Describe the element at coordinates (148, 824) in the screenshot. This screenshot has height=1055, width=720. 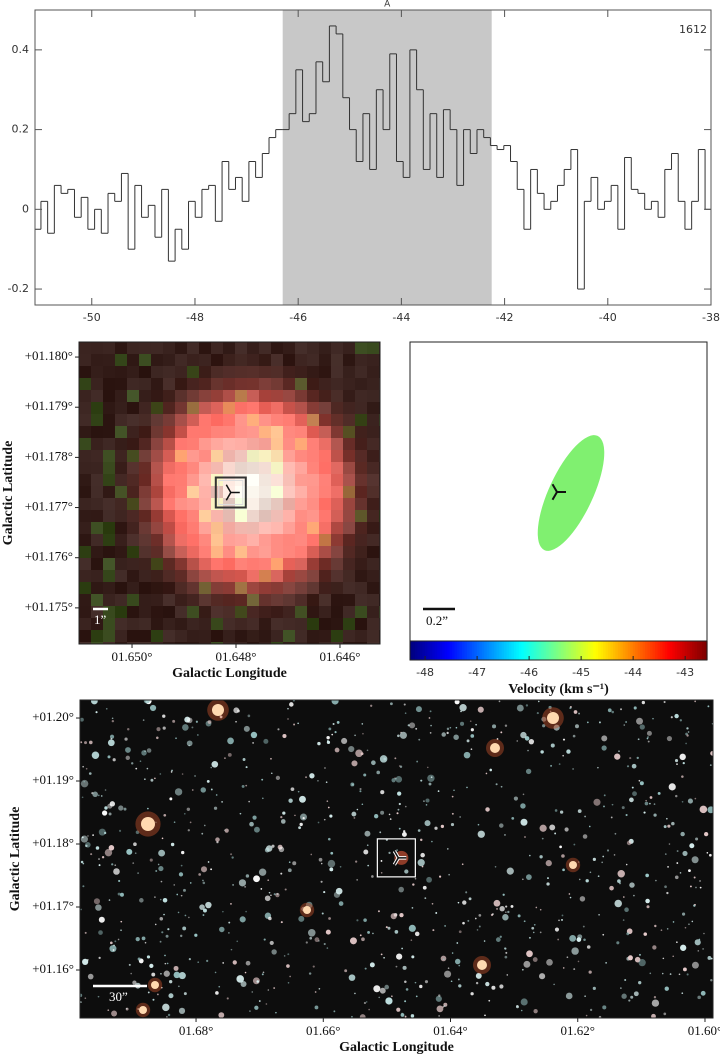
I see `bright-star` at that location.